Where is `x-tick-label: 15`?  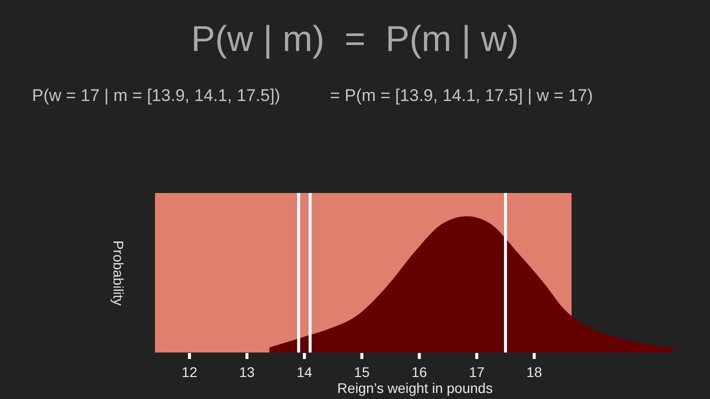 x-tick-label: 15 is located at coordinates (362, 372).